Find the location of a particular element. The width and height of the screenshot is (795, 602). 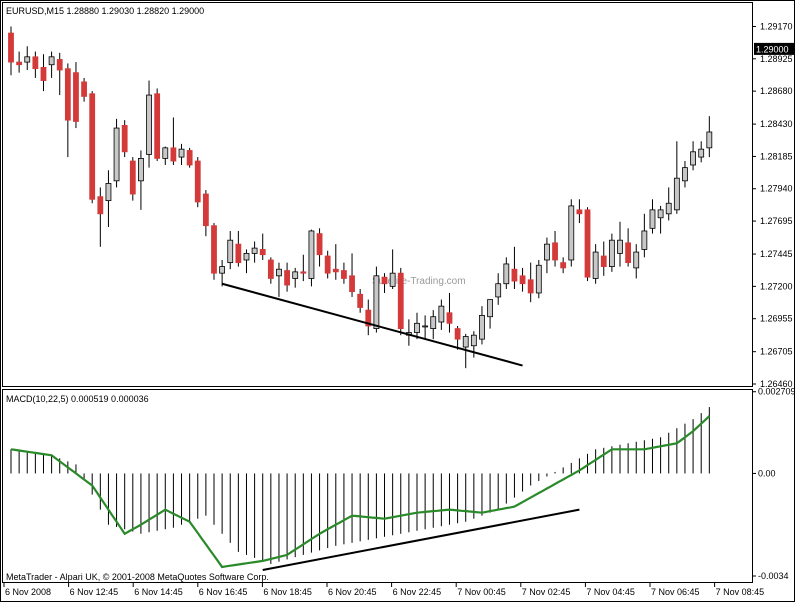

time-tick-label: 7 Nov 04:45 is located at coordinates (610, 592).